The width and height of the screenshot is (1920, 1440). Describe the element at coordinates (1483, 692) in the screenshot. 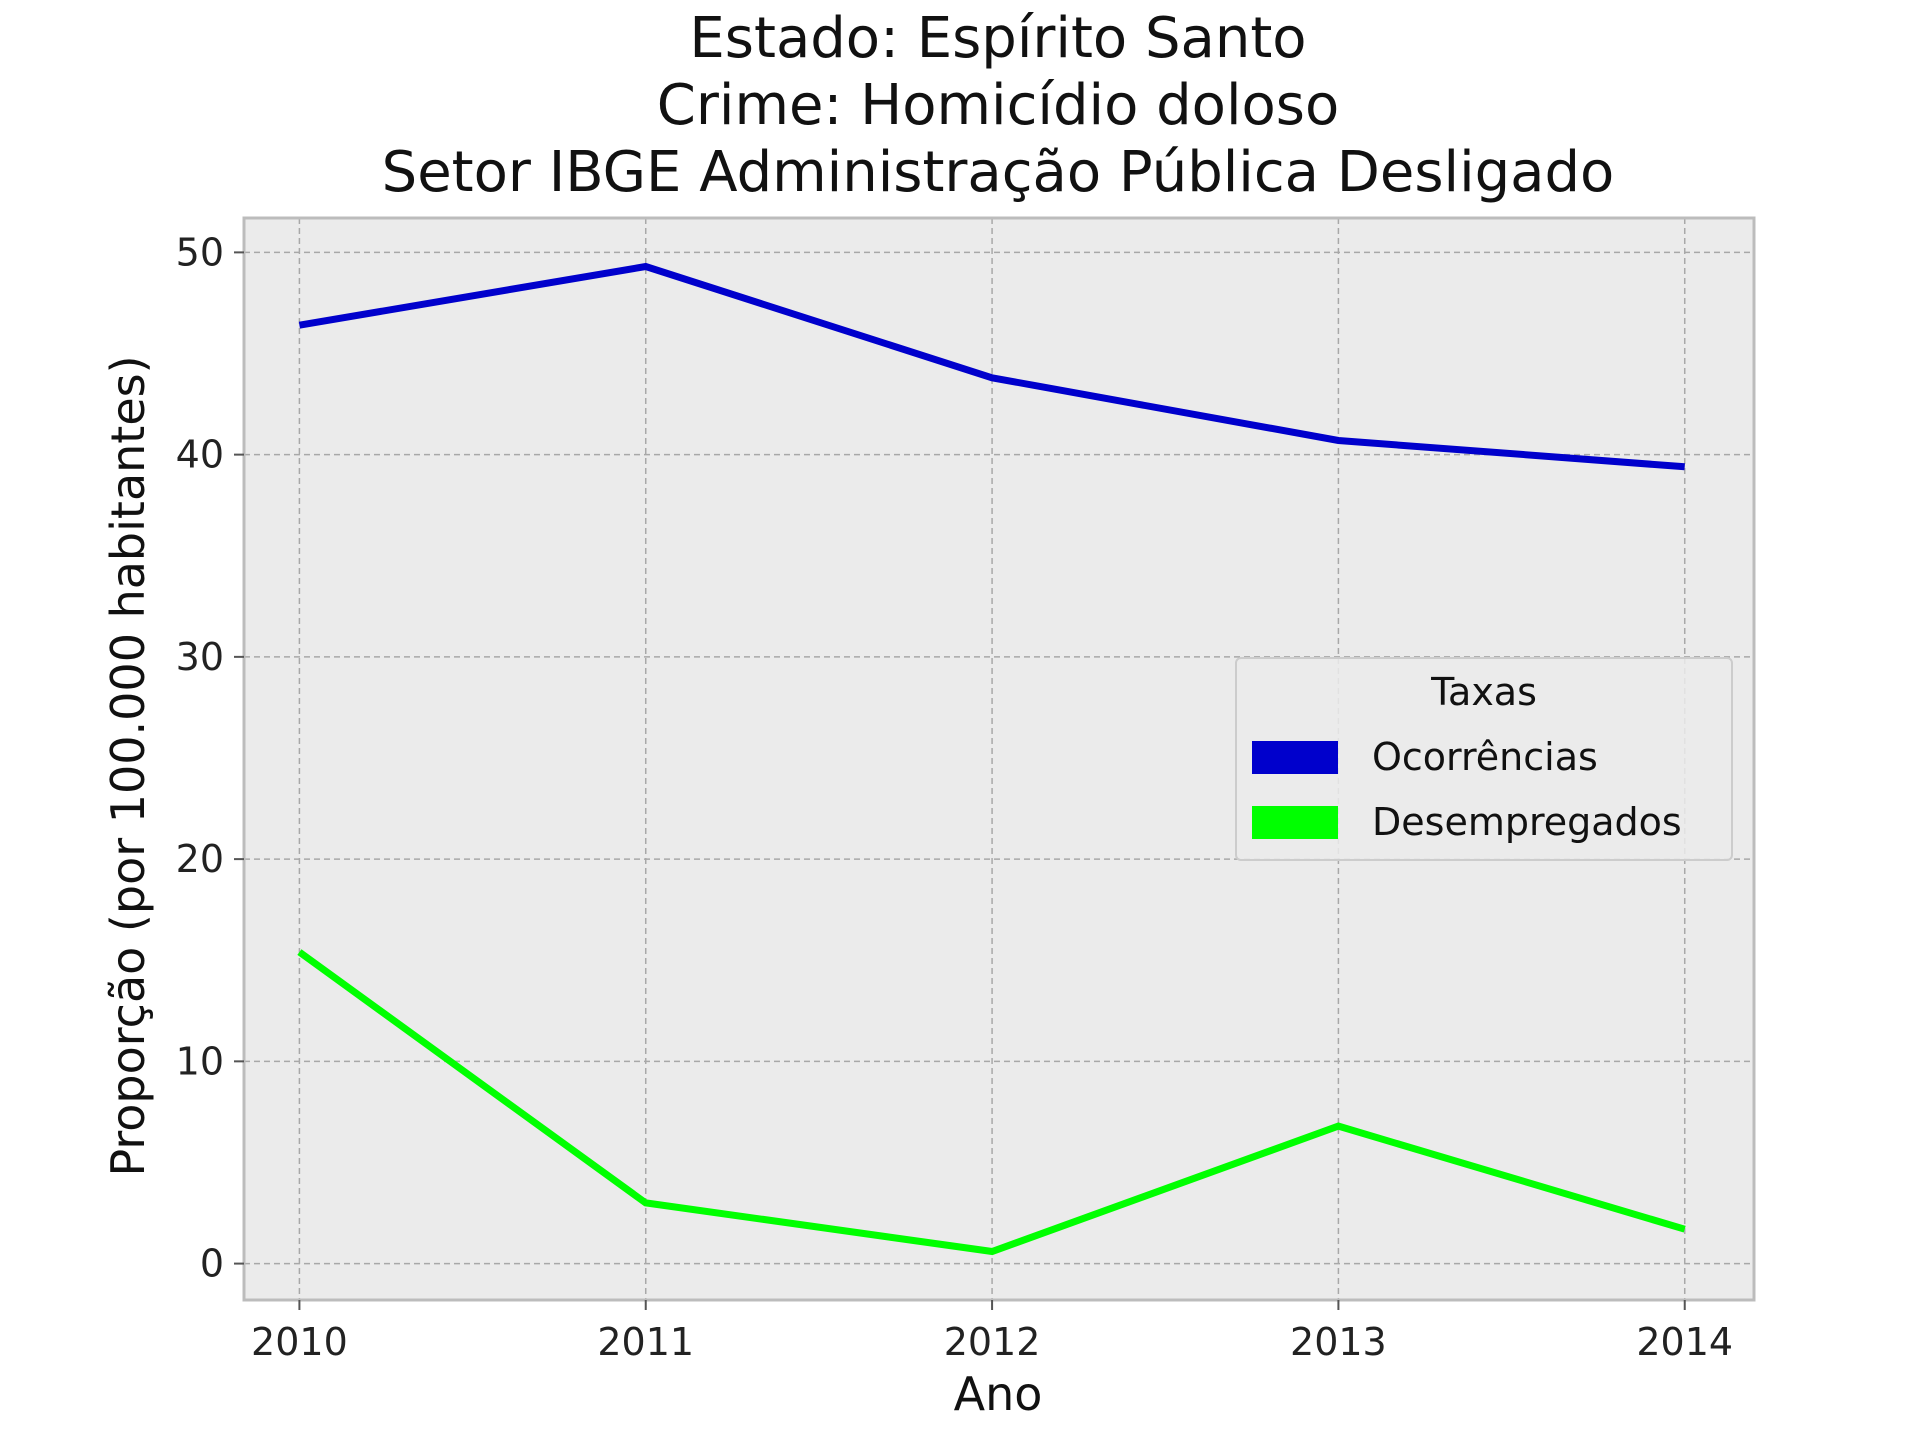

I see `legend-title: Taxas` at that location.